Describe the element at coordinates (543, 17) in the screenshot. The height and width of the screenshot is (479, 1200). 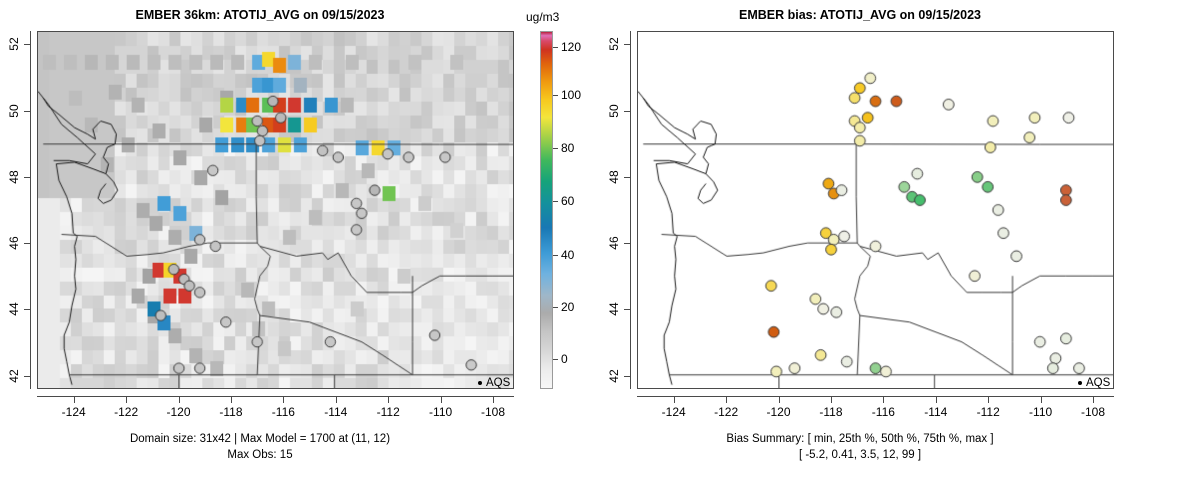
I see `colorbar-unit-label-model: ug/m3` at that location.